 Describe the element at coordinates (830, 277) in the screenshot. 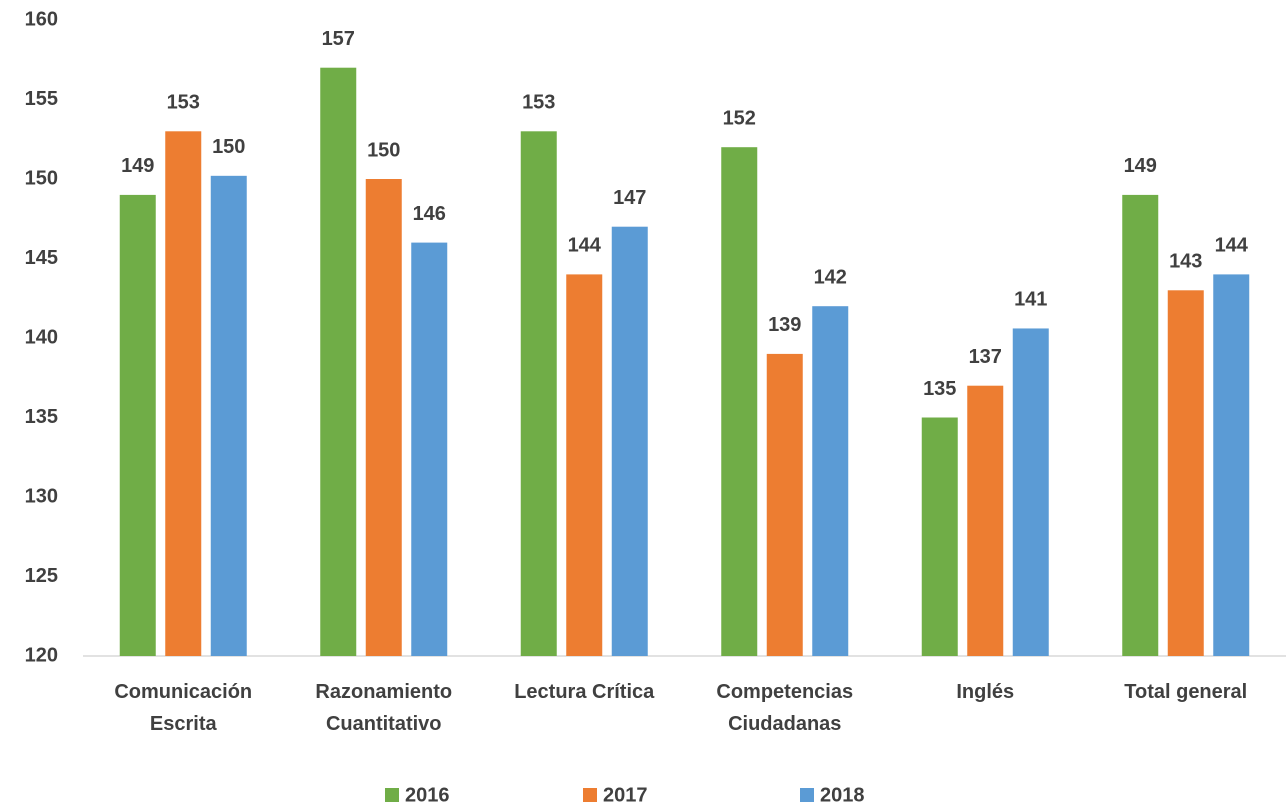

I see `data-label: 142` at that location.